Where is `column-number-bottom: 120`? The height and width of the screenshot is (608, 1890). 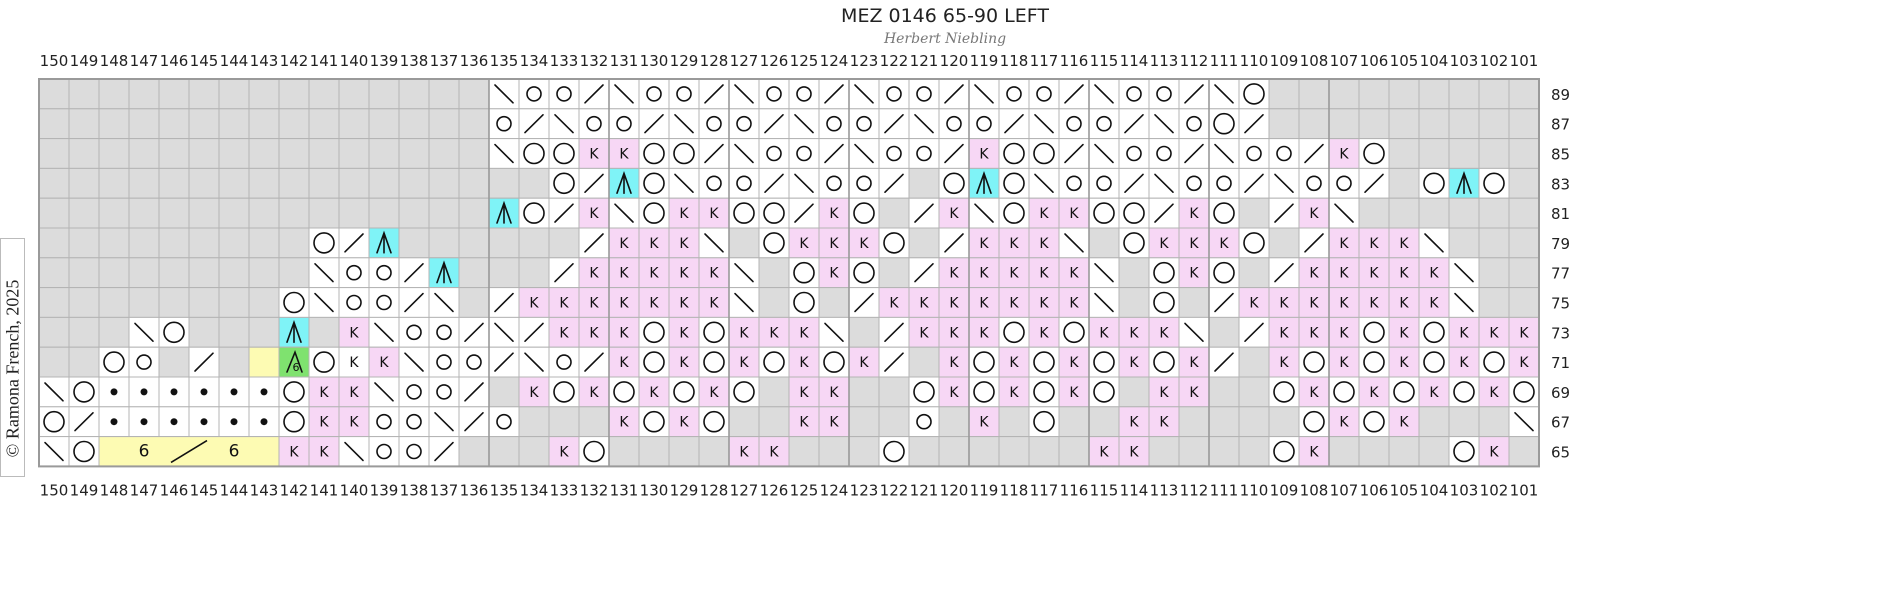 column-number-bottom: 120 is located at coordinates (954, 490).